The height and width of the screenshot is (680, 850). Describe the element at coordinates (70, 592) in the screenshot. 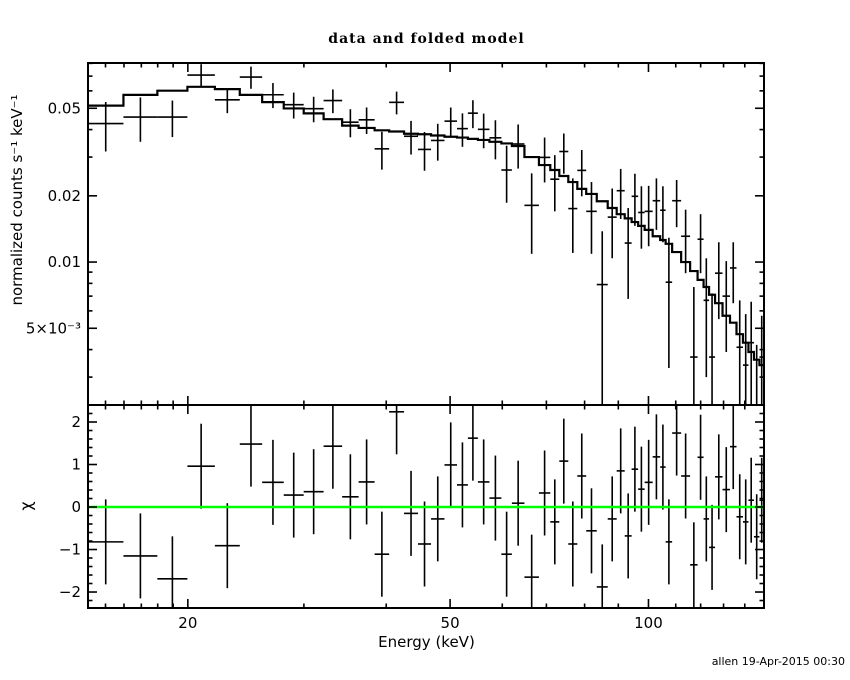

I see `y-tick-label-chi: −2` at that location.